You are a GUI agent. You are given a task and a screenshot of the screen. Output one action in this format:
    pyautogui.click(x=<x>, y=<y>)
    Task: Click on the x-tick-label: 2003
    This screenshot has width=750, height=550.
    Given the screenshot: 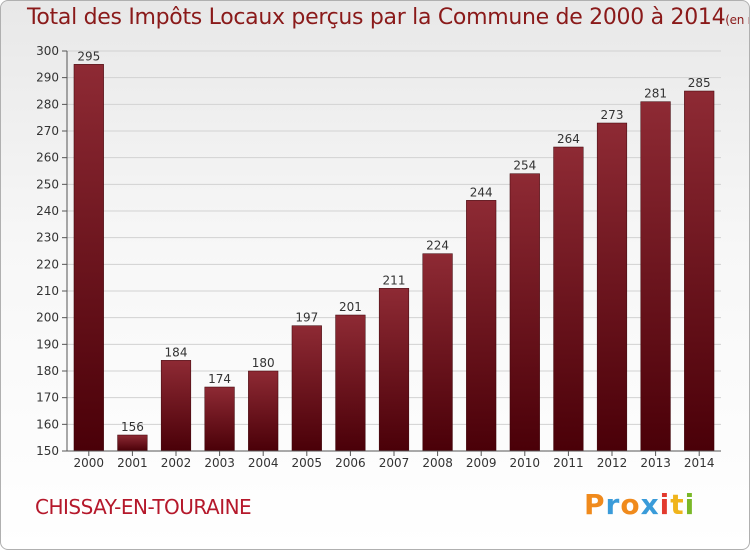 What is the action you would take?
    pyautogui.click(x=219, y=463)
    